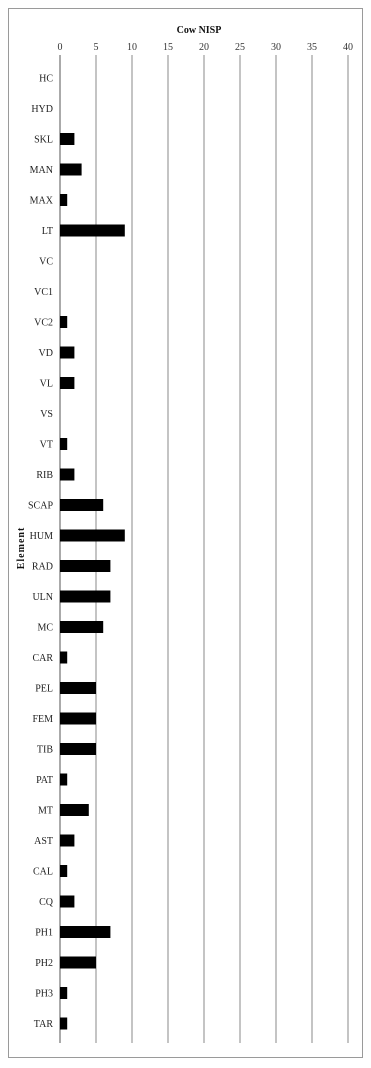 The image size is (371, 1068). Describe the element at coordinates (199, 30) in the screenshot. I see `x-axis-title: Cow NISP` at that location.